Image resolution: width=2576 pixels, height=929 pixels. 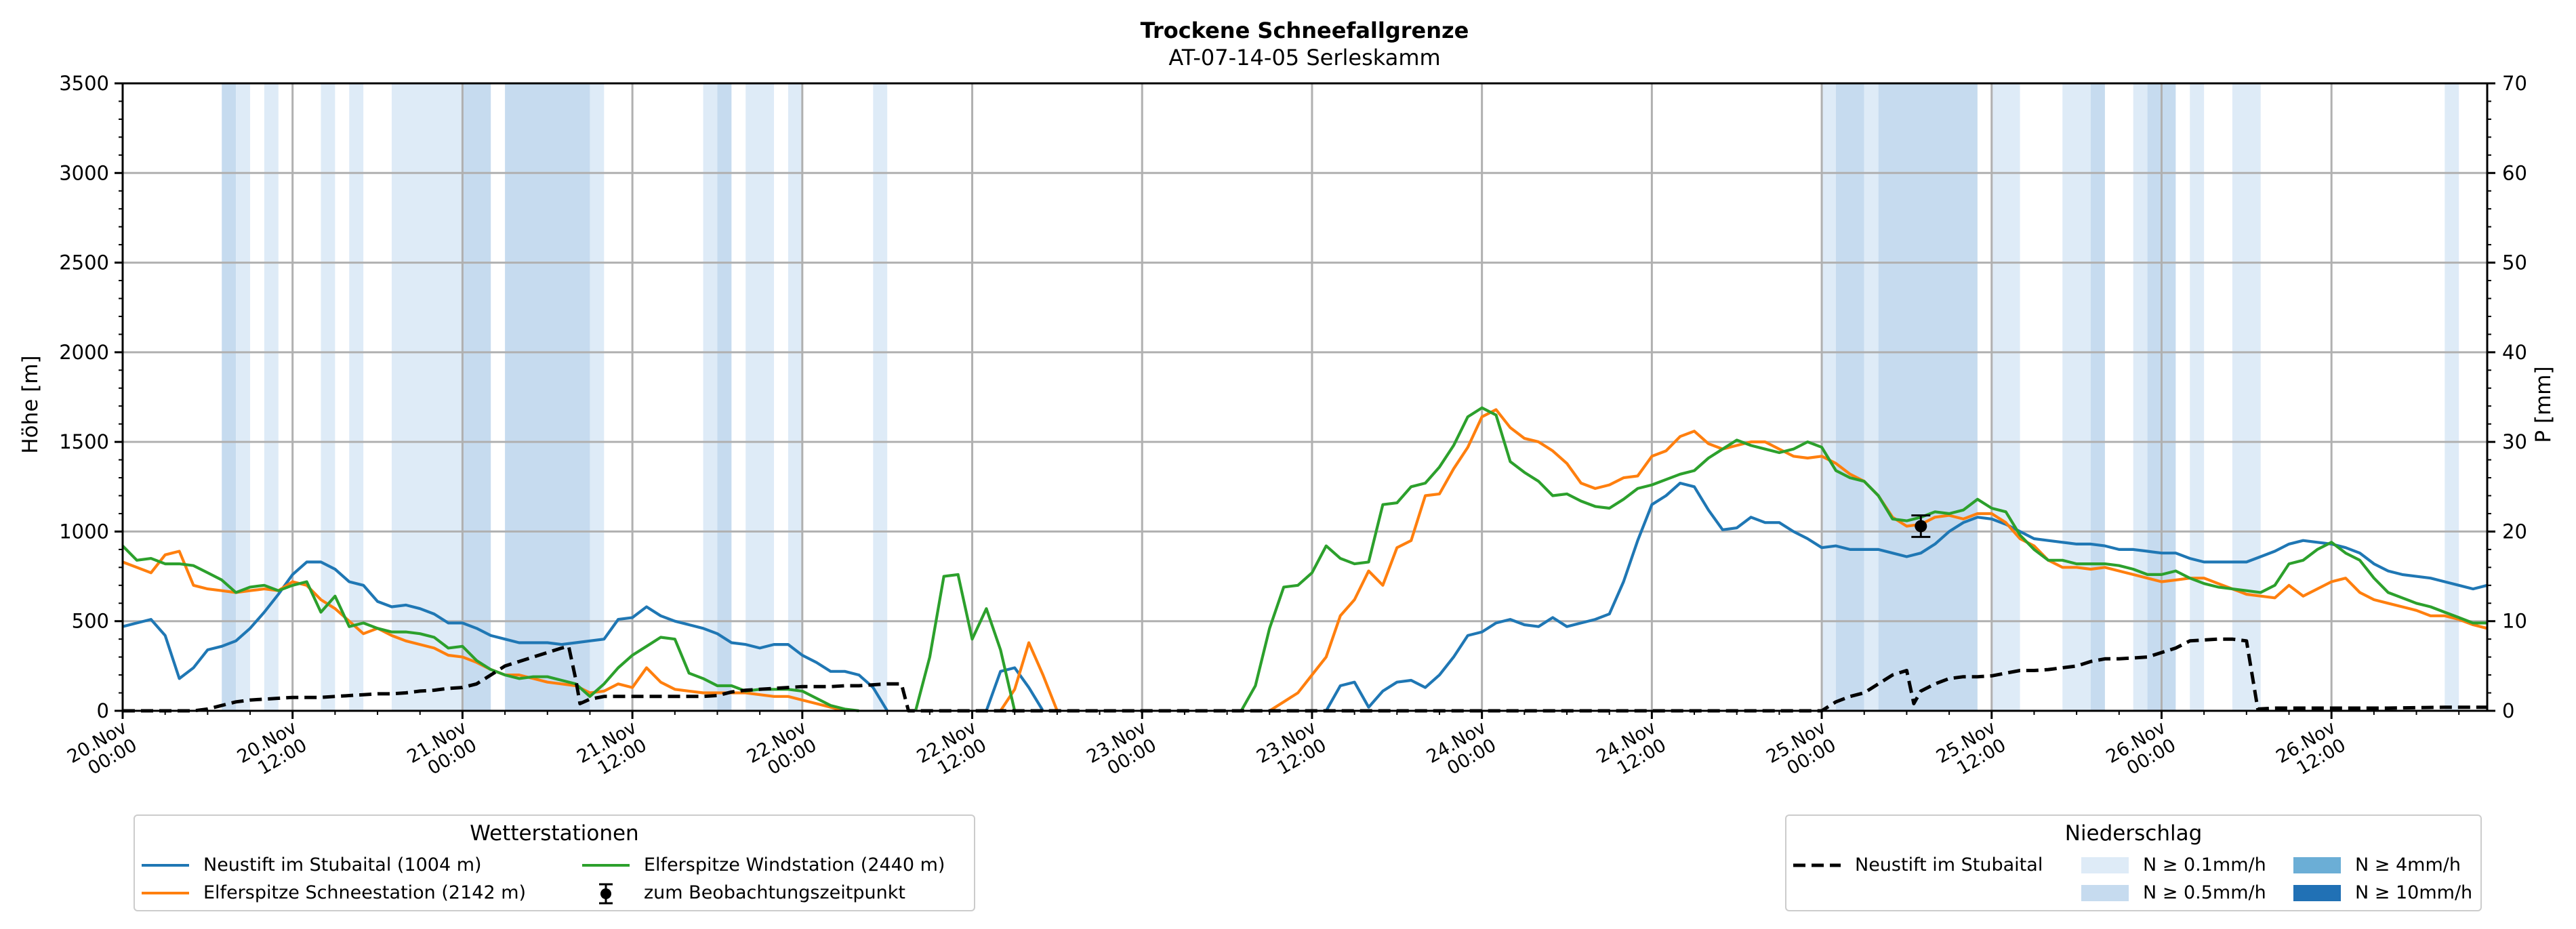 What do you see at coordinates (2142, 751) in the screenshot?
I see `x-tick-label: 26.Nov00:00` at bounding box center [2142, 751].